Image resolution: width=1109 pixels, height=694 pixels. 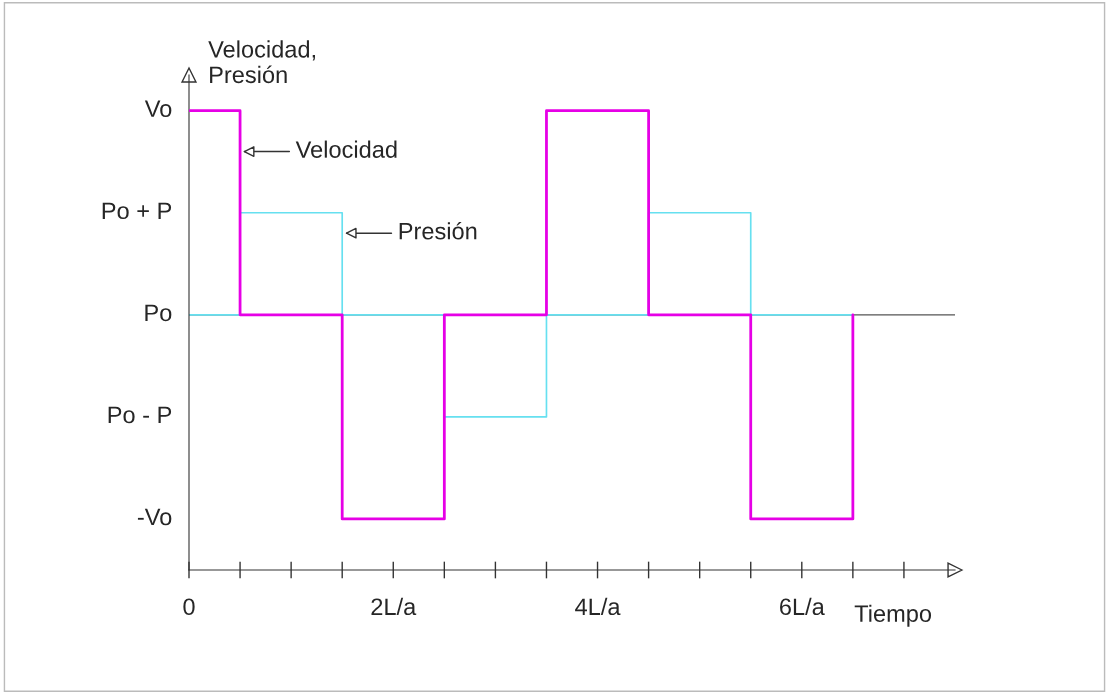 What do you see at coordinates (598, 606) in the screenshot?
I see `x-tick-label: 4L/a` at bounding box center [598, 606].